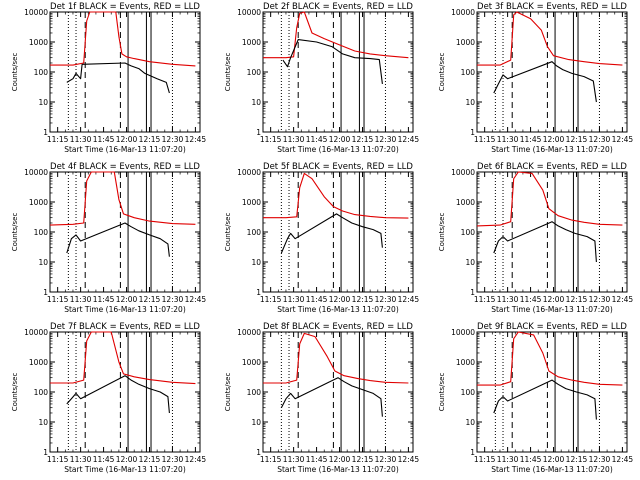 This screenshot has height=480, width=640. What do you see at coordinates (552, 7) in the screenshot?
I see `chart-title: Det 3f BLACK = Events, RED = LLD` at bounding box center [552, 7].